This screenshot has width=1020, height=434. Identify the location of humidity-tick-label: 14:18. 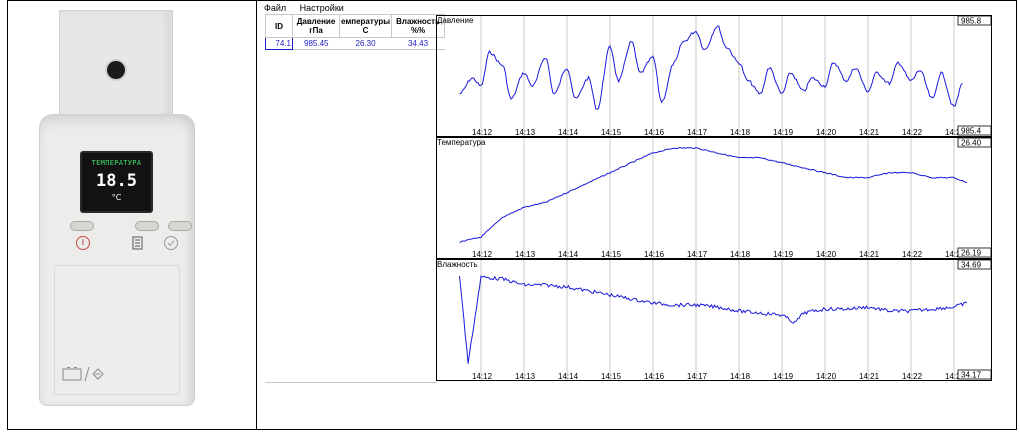
(740, 376).